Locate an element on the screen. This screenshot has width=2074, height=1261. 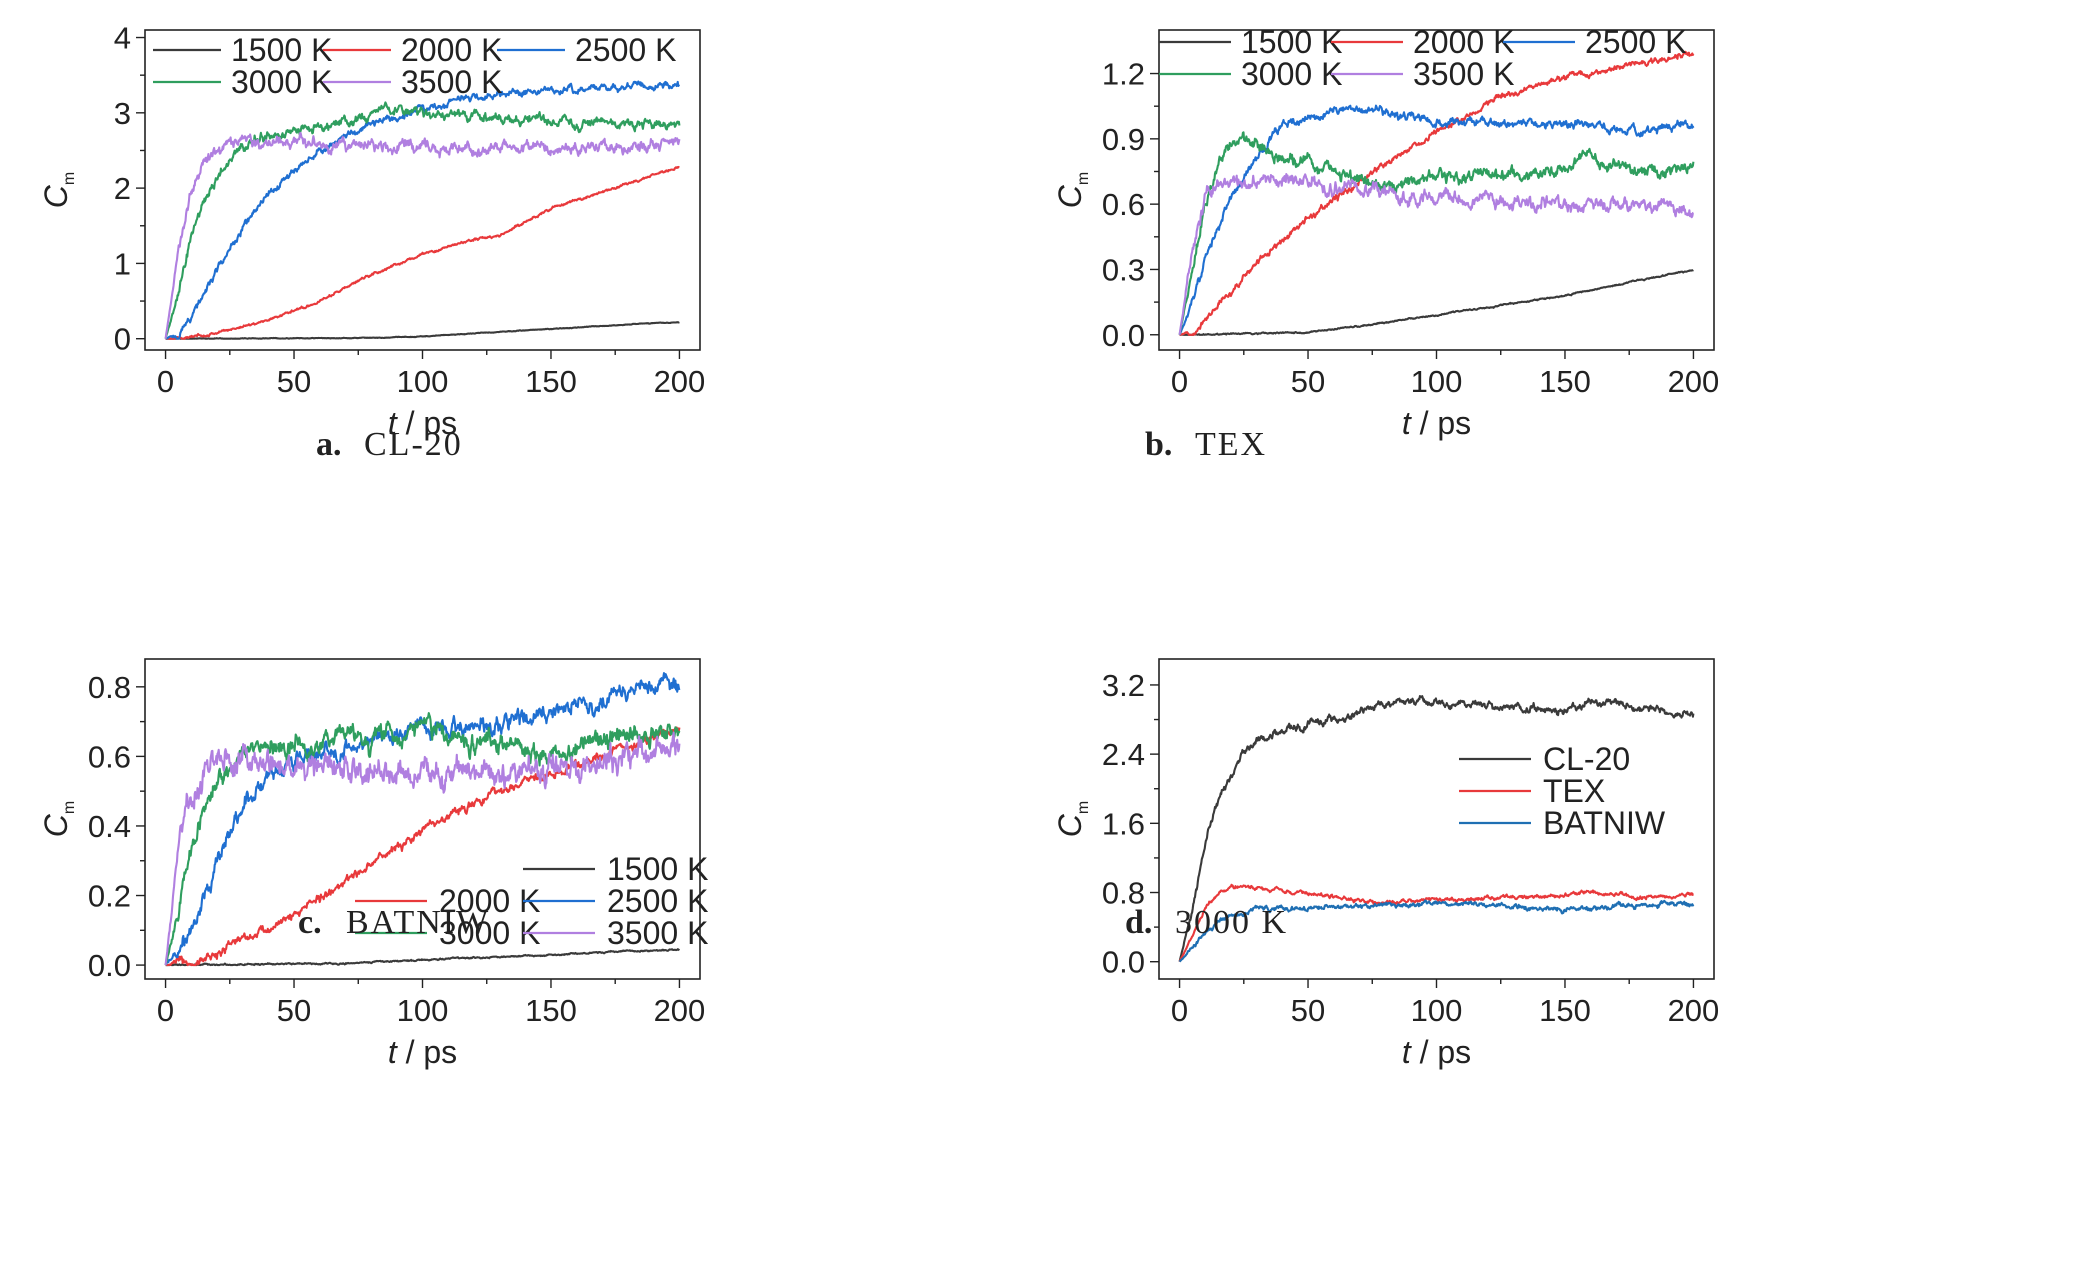
y-tick-label: 0.4 is located at coordinates (109, 826).